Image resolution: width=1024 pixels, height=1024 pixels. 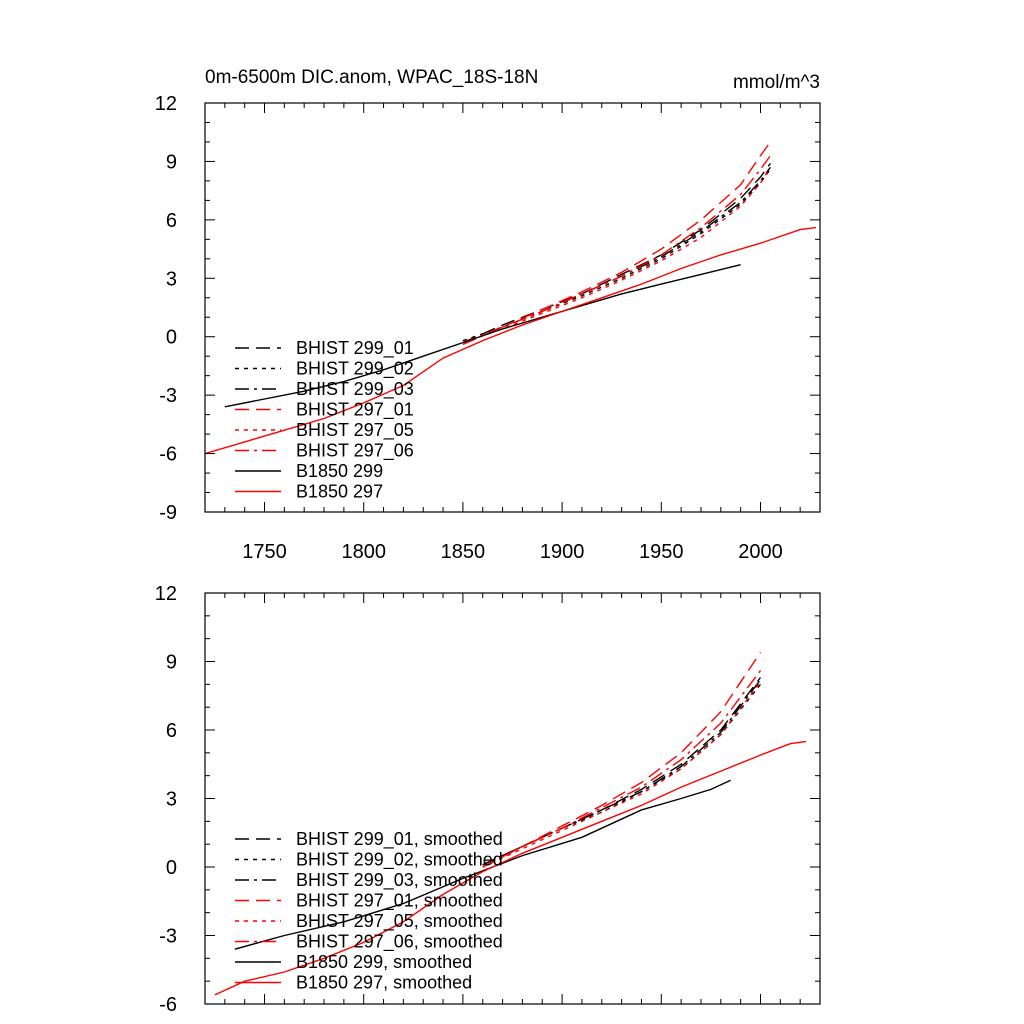 What do you see at coordinates (339, 492) in the screenshot?
I see `legend-label: B1850 297` at bounding box center [339, 492].